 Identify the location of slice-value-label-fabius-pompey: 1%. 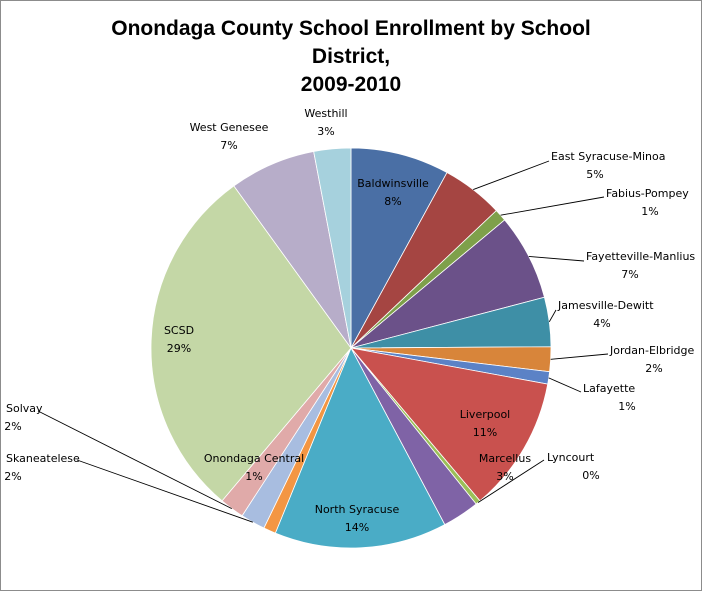
(649, 211).